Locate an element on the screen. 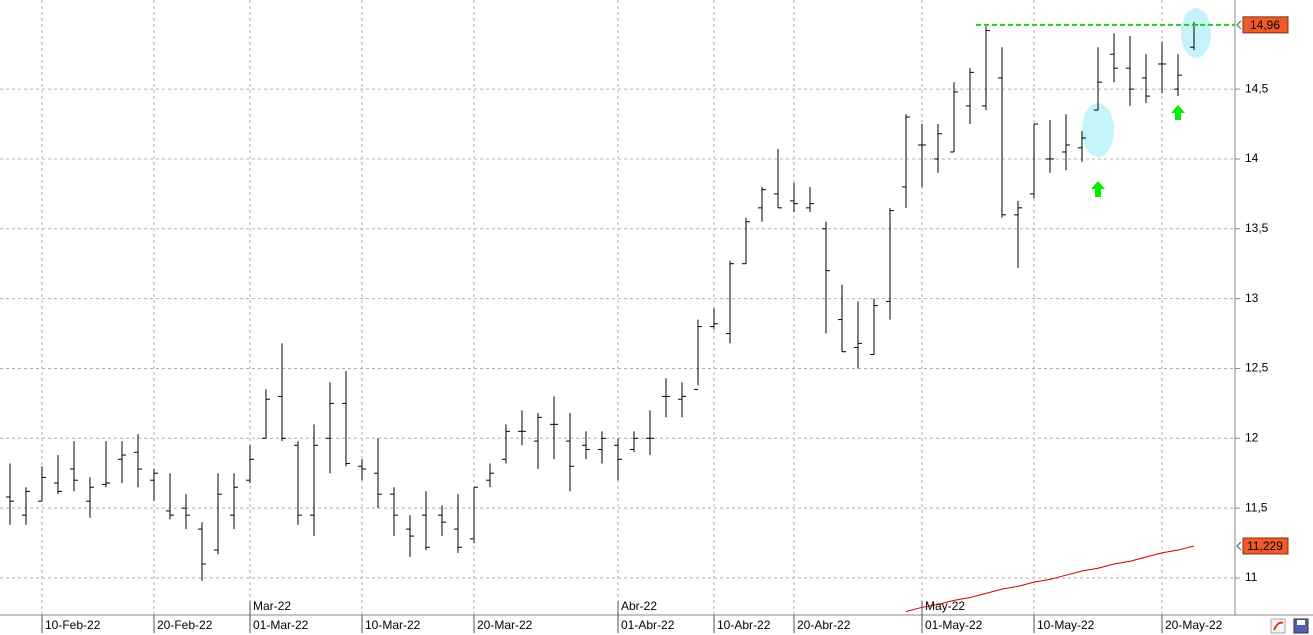  x-tick-label: 10-Abr-22 is located at coordinates (744, 625).